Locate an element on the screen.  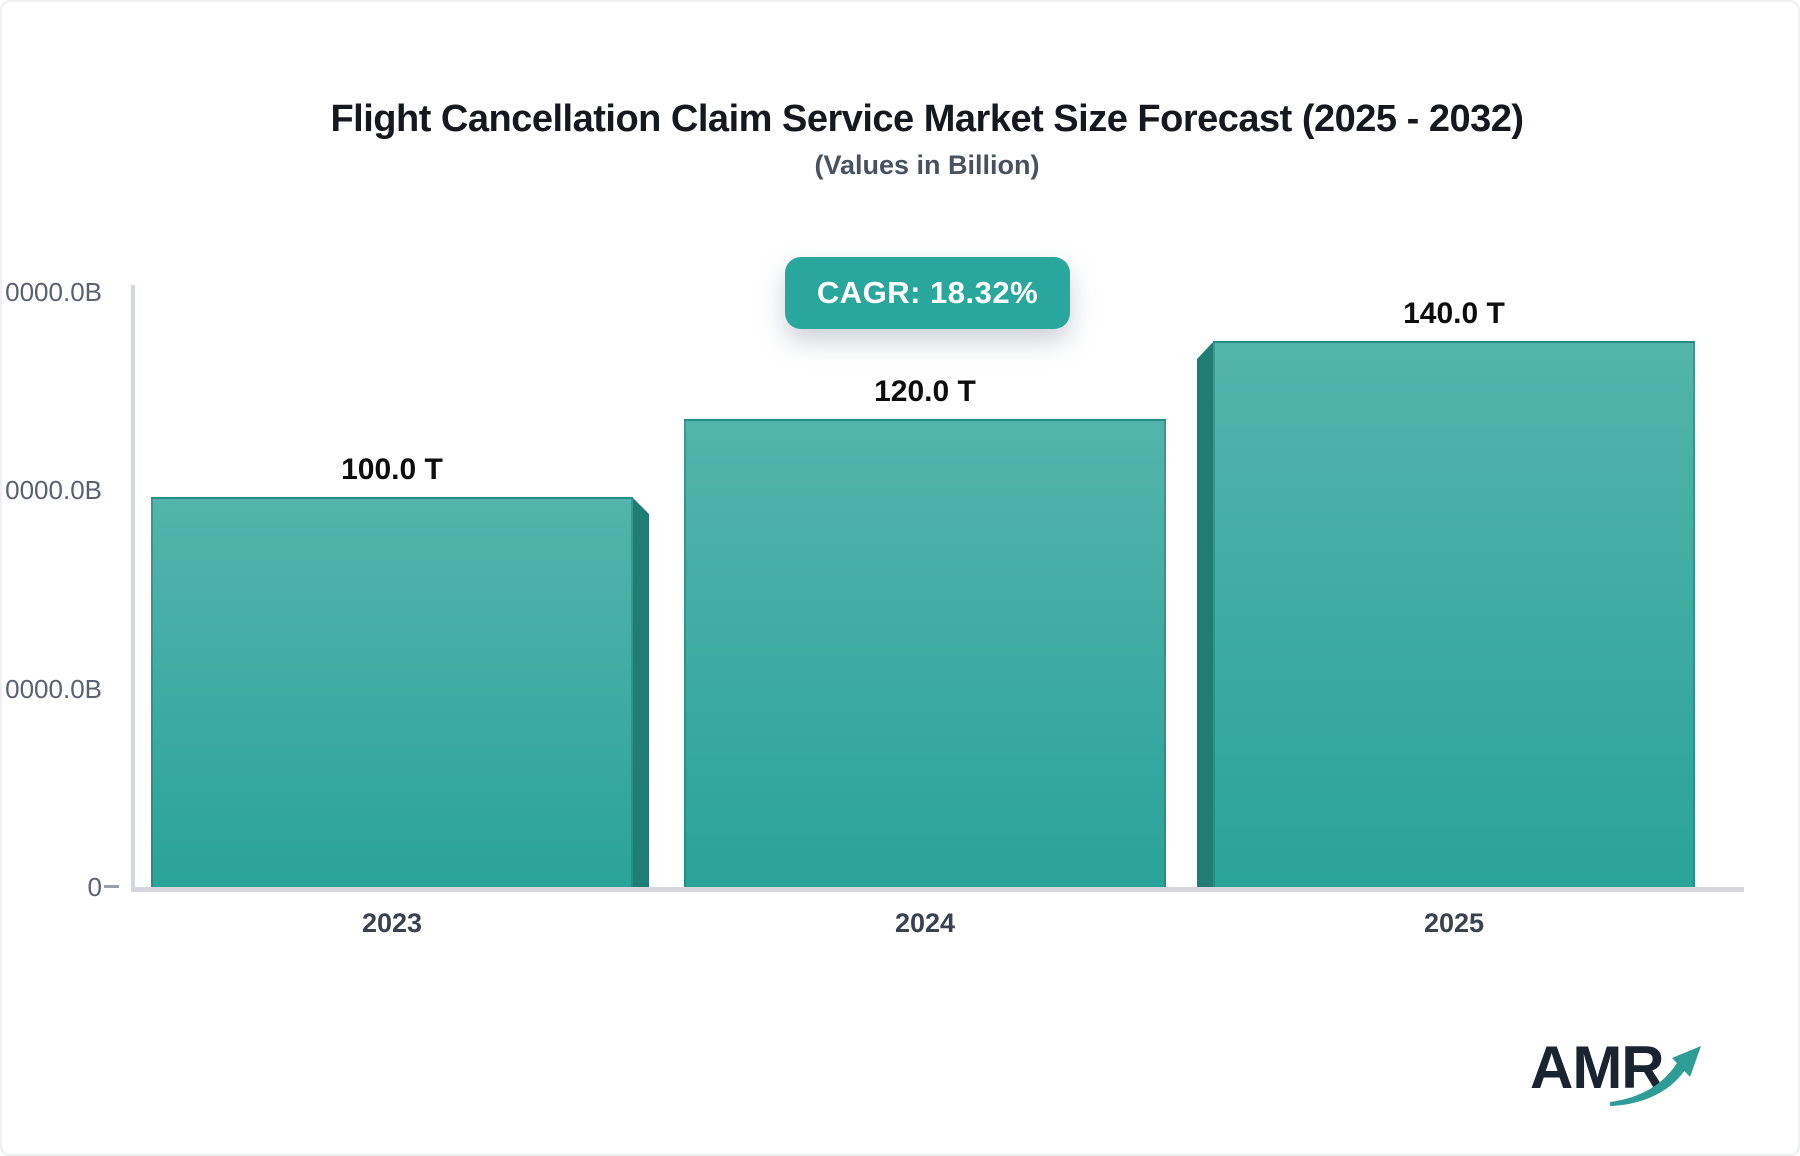
x-axis-tick-label: 2025 is located at coordinates (1454, 923).